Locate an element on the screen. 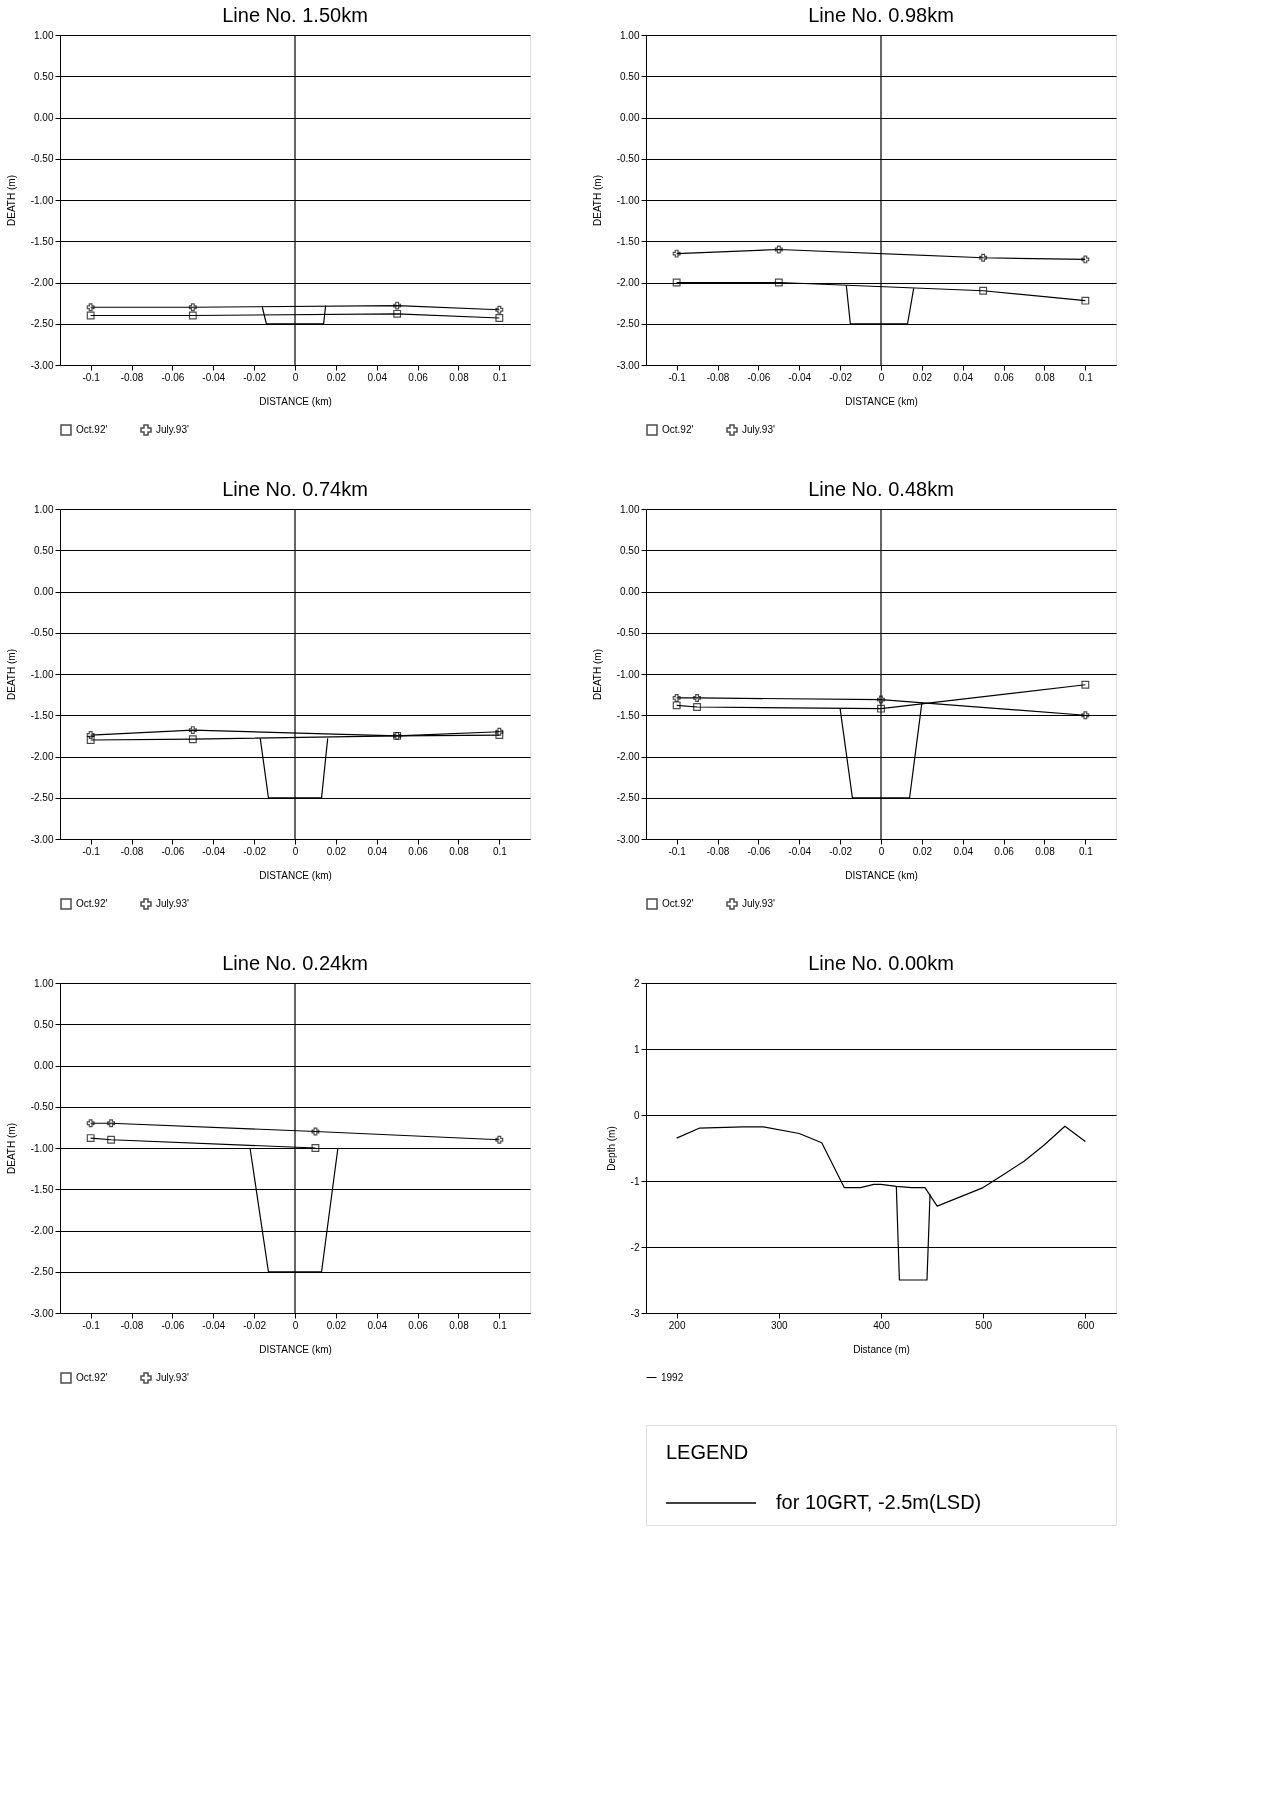  y-axis-title: Depth (m) is located at coordinates (611, 1148).